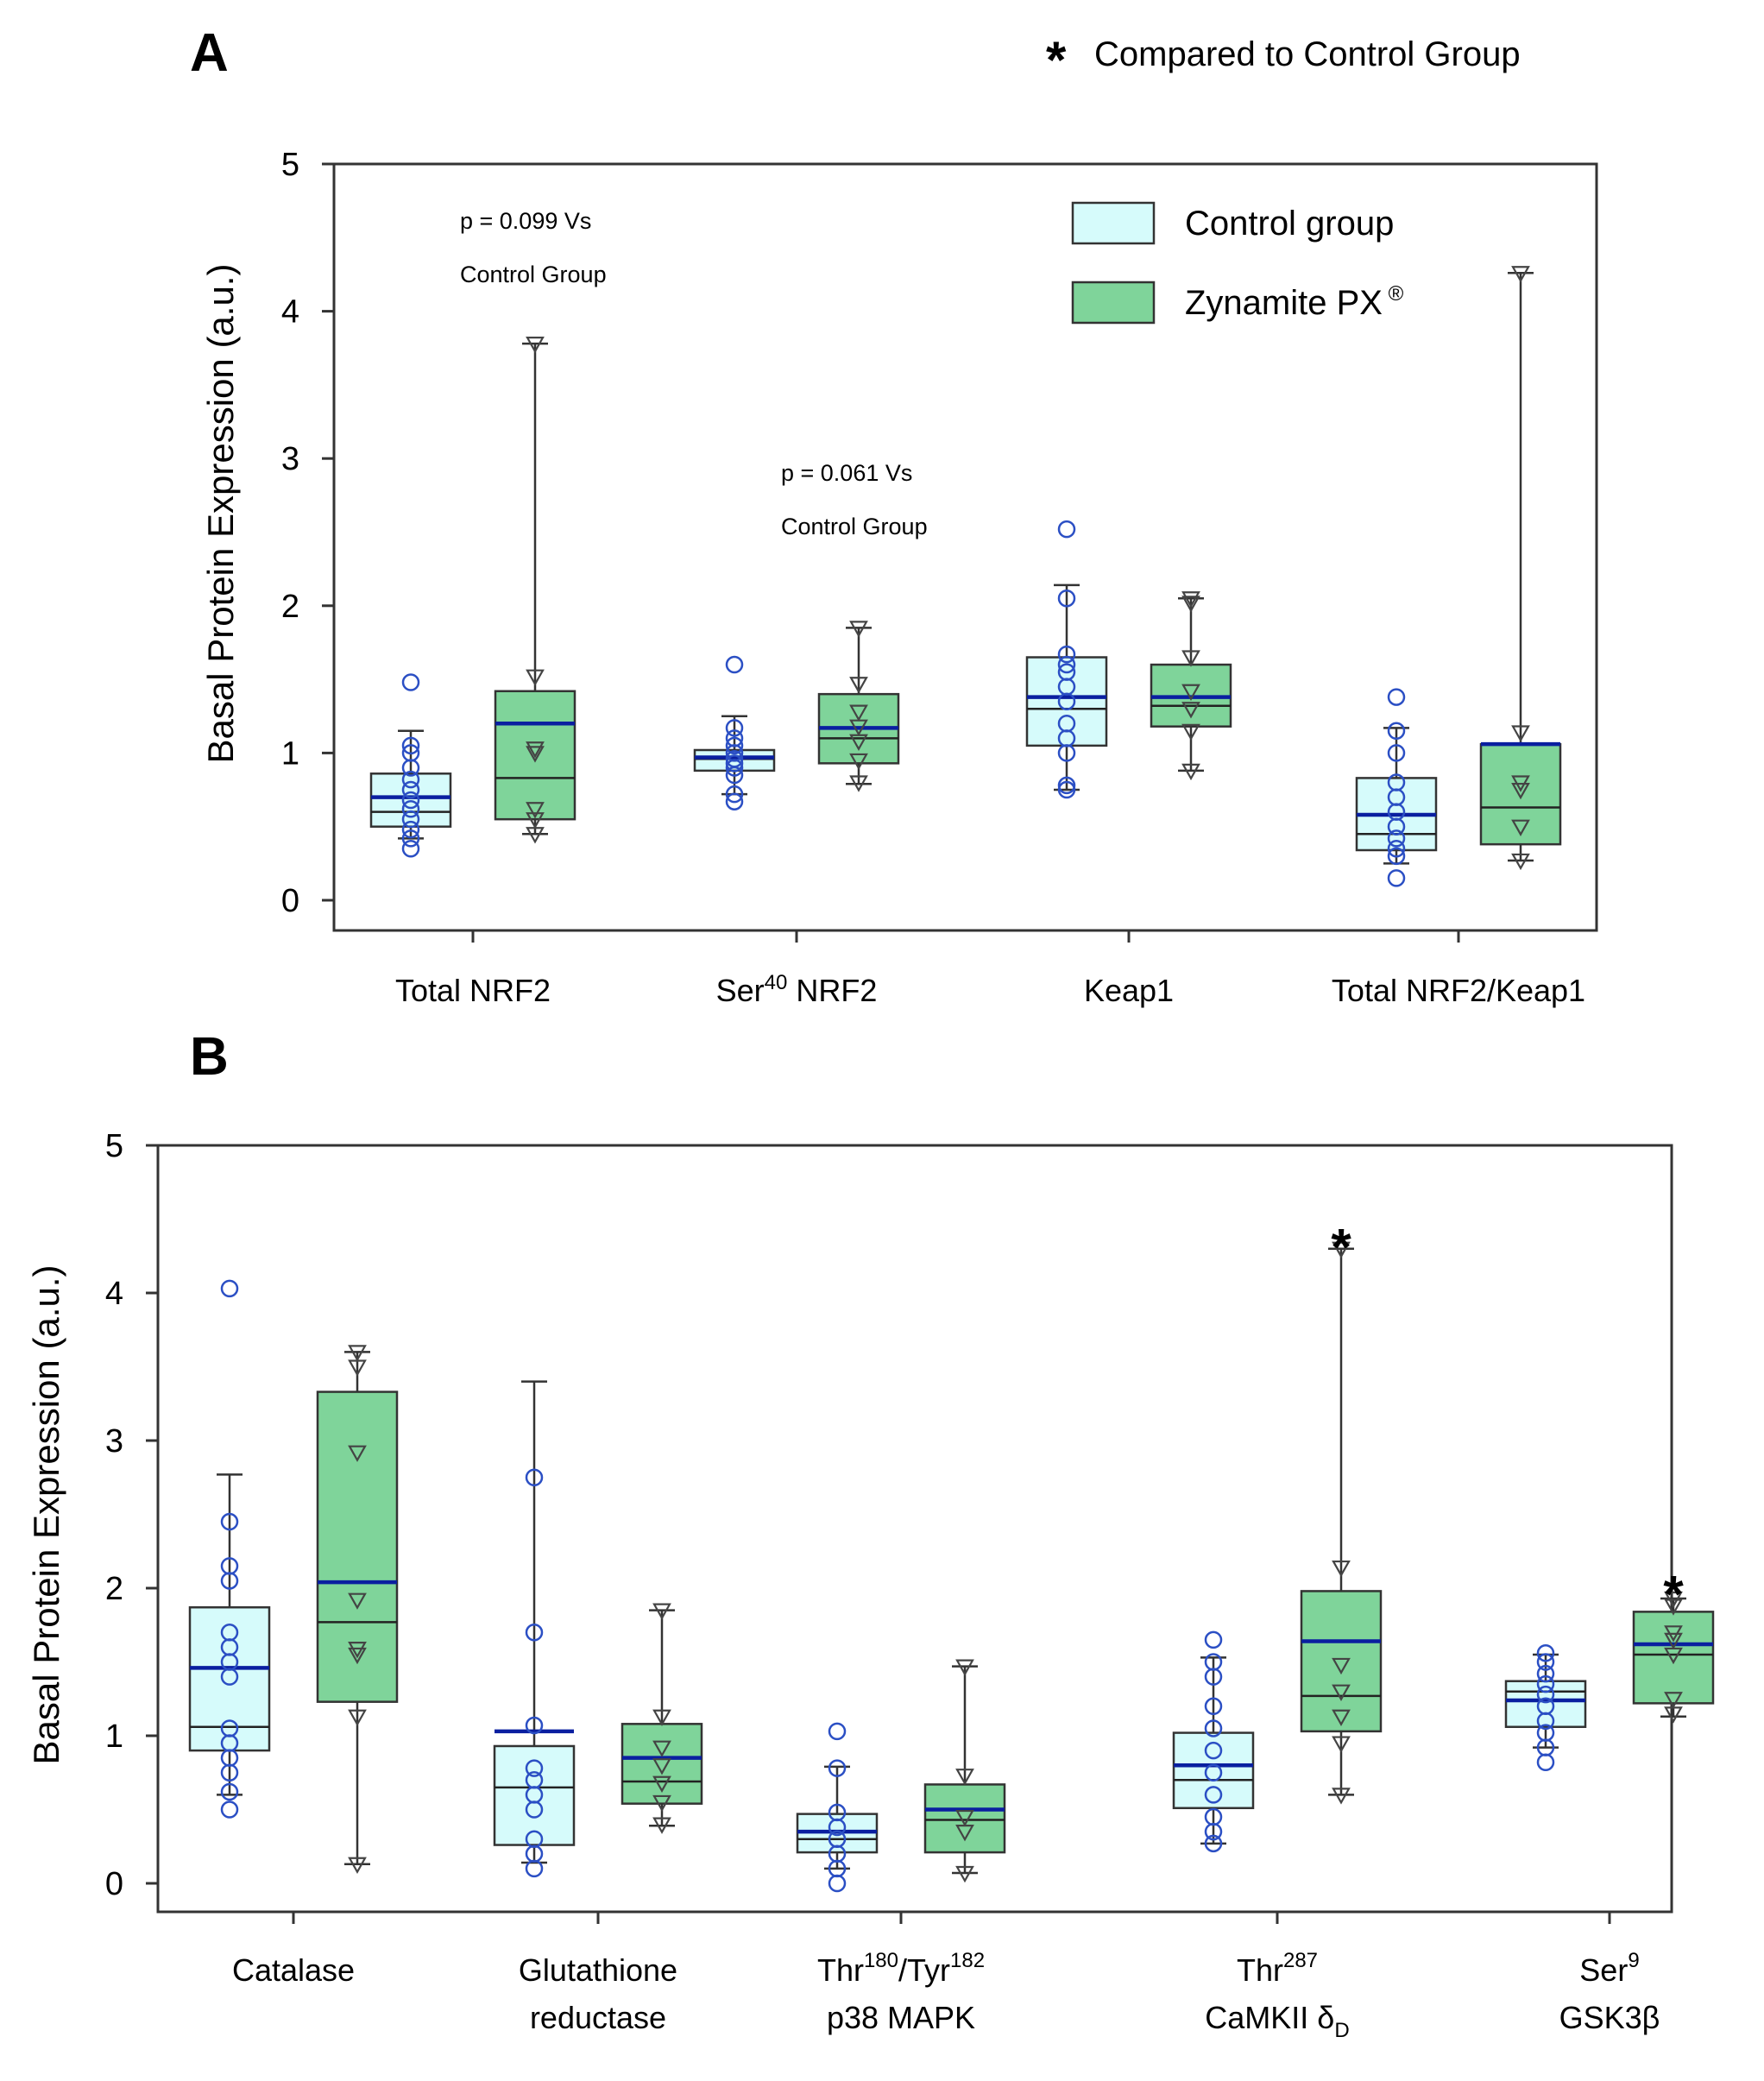  I want to click on category-text: p38 MAPK, so click(901, 2017).